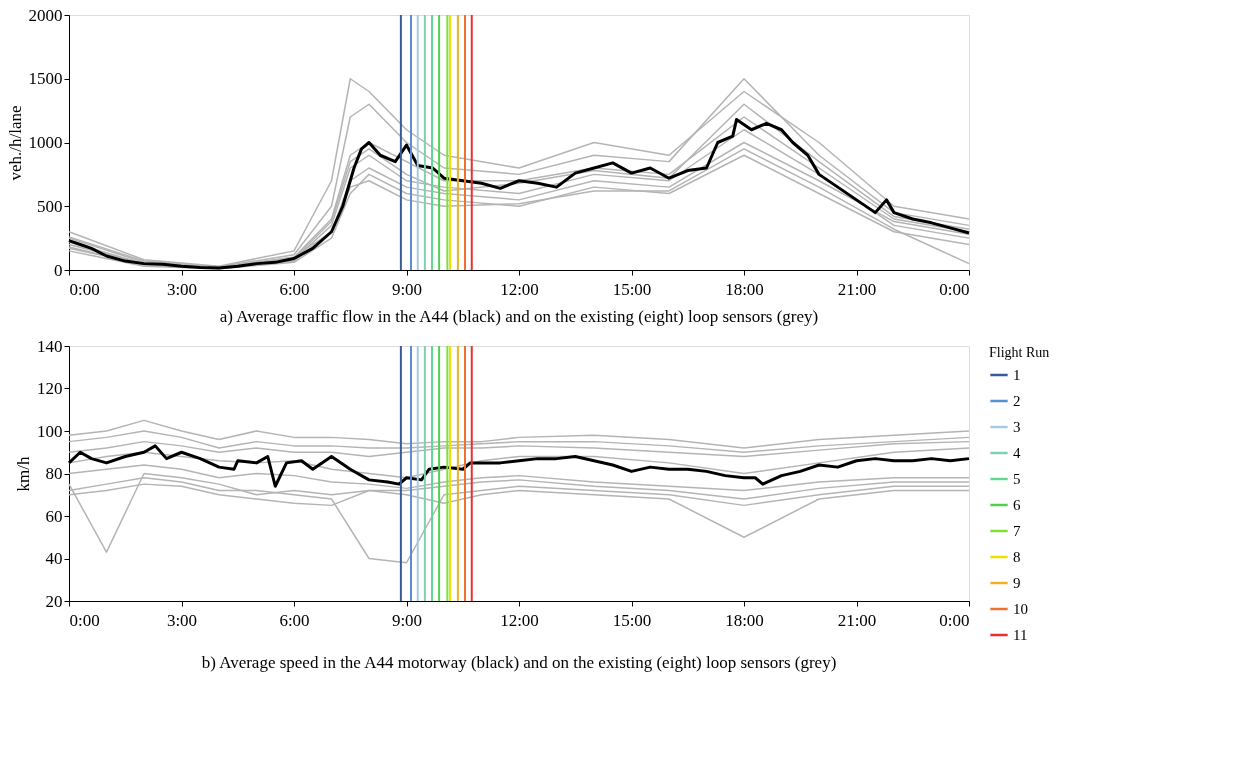  I want to click on y-tick-label: 20, so click(54, 601).